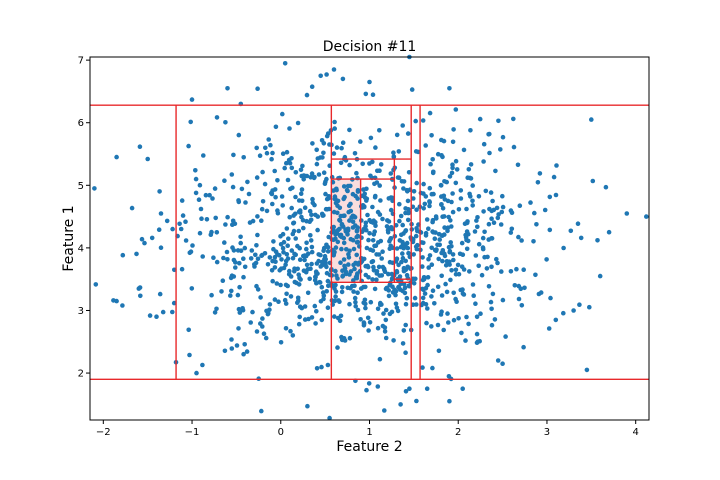  What do you see at coordinates (458, 432) in the screenshot?
I see `x-tick-label: 2` at bounding box center [458, 432].